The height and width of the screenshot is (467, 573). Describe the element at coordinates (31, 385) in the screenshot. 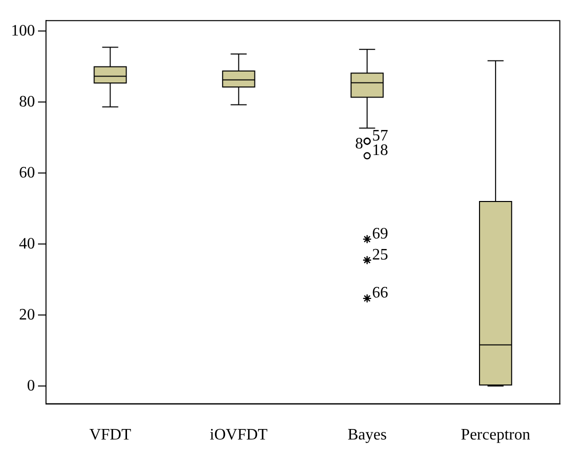

I see `y-tick-label: 0` at that location.